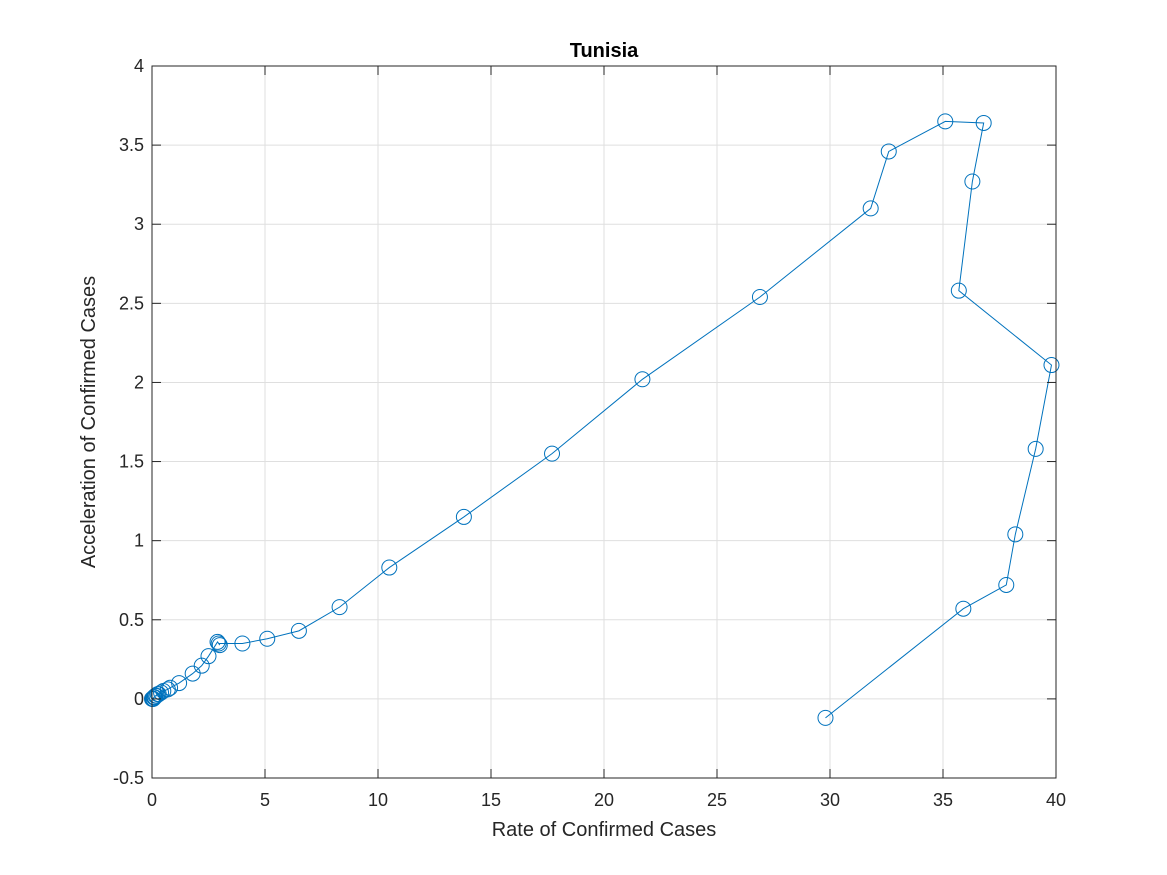 The width and height of the screenshot is (1167, 875). What do you see at coordinates (604, 830) in the screenshot?
I see `x-axis-label: Rate of Confirmed Cases` at bounding box center [604, 830].